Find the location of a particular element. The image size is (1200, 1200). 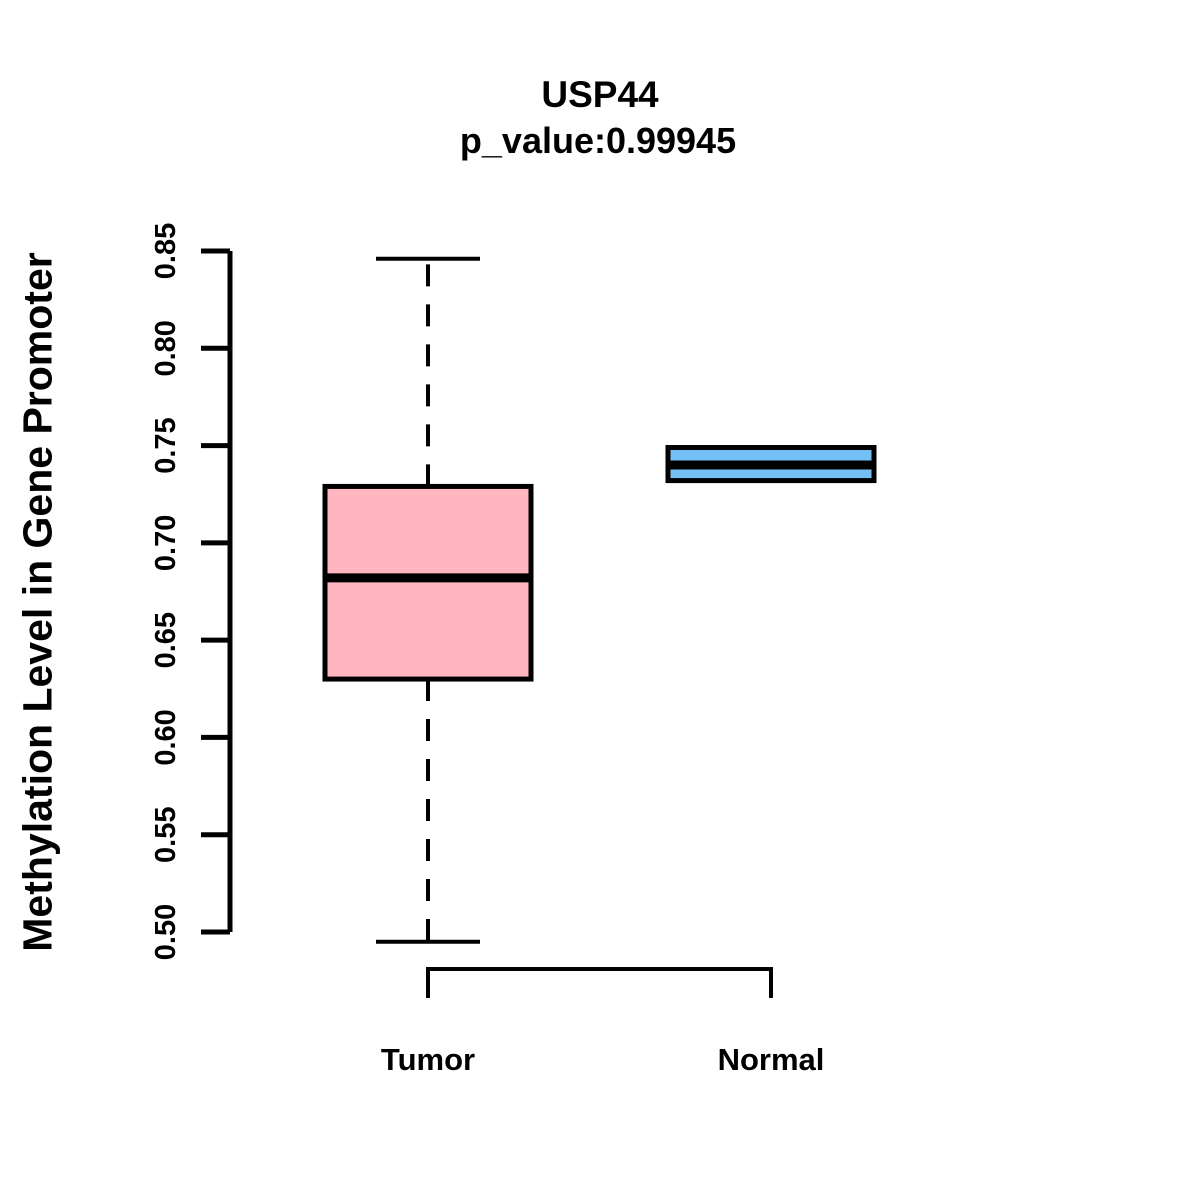

tumor-box is located at coordinates (428, 582).